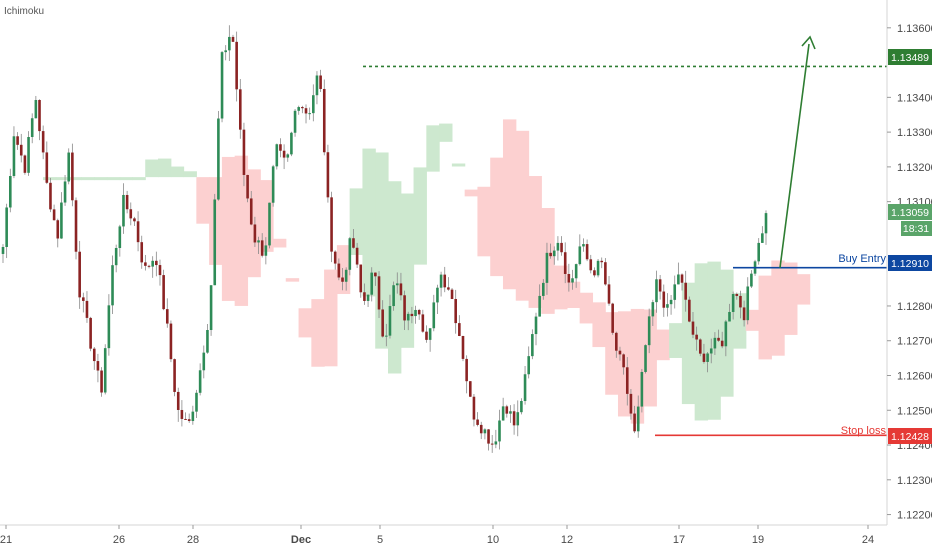  Describe the element at coordinates (437, 535) in the screenshot. I see `time-axis: 21 26 28 Dec 5 10 12 17 19 24` at that location.